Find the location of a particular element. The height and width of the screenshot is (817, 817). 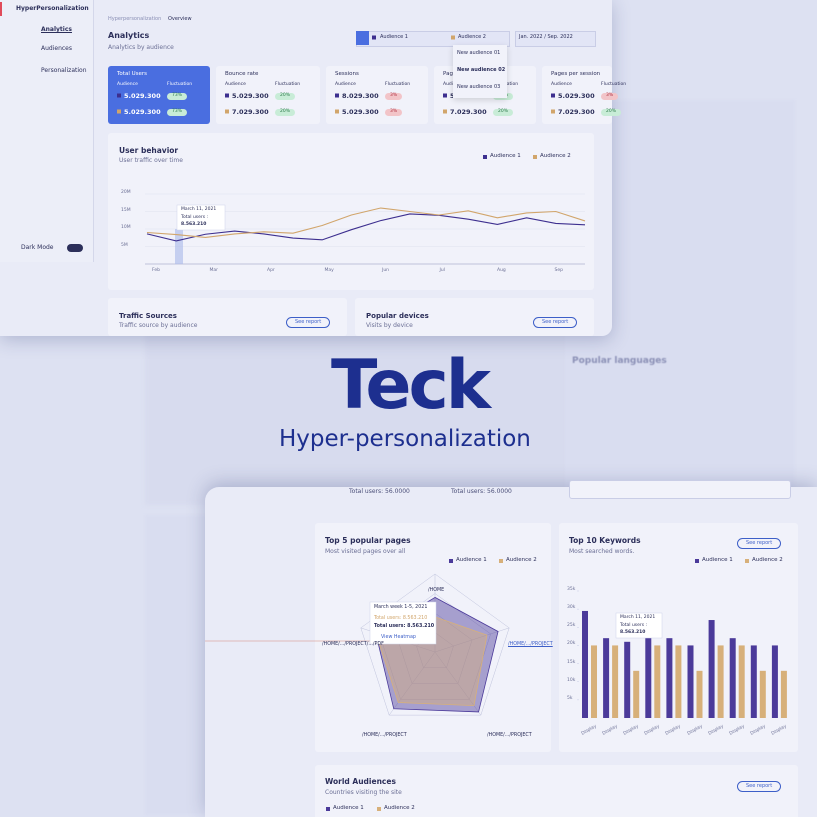

dropdown-item: New audience 02 is located at coordinates (481, 70).